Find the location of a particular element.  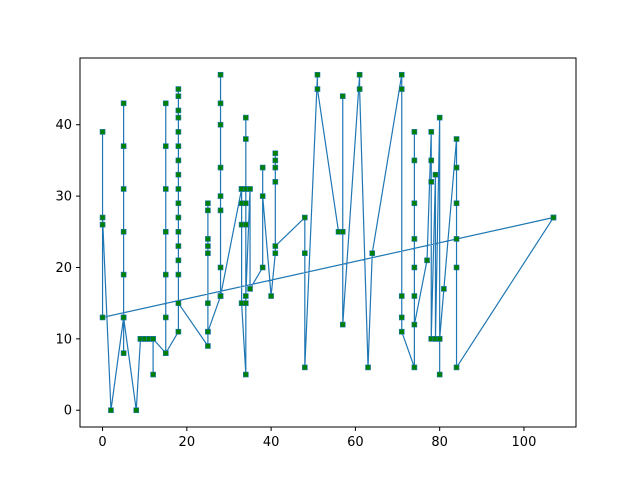

y-tick-label: 40 is located at coordinates (63, 125).